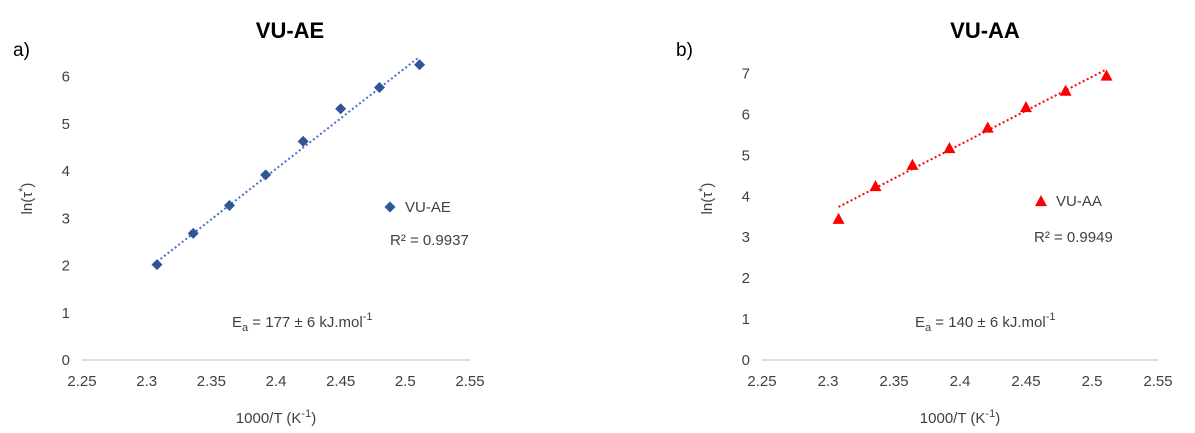 This screenshot has width=1195, height=433. I want to click on chart-title: VU-AA, so click(985, 30).